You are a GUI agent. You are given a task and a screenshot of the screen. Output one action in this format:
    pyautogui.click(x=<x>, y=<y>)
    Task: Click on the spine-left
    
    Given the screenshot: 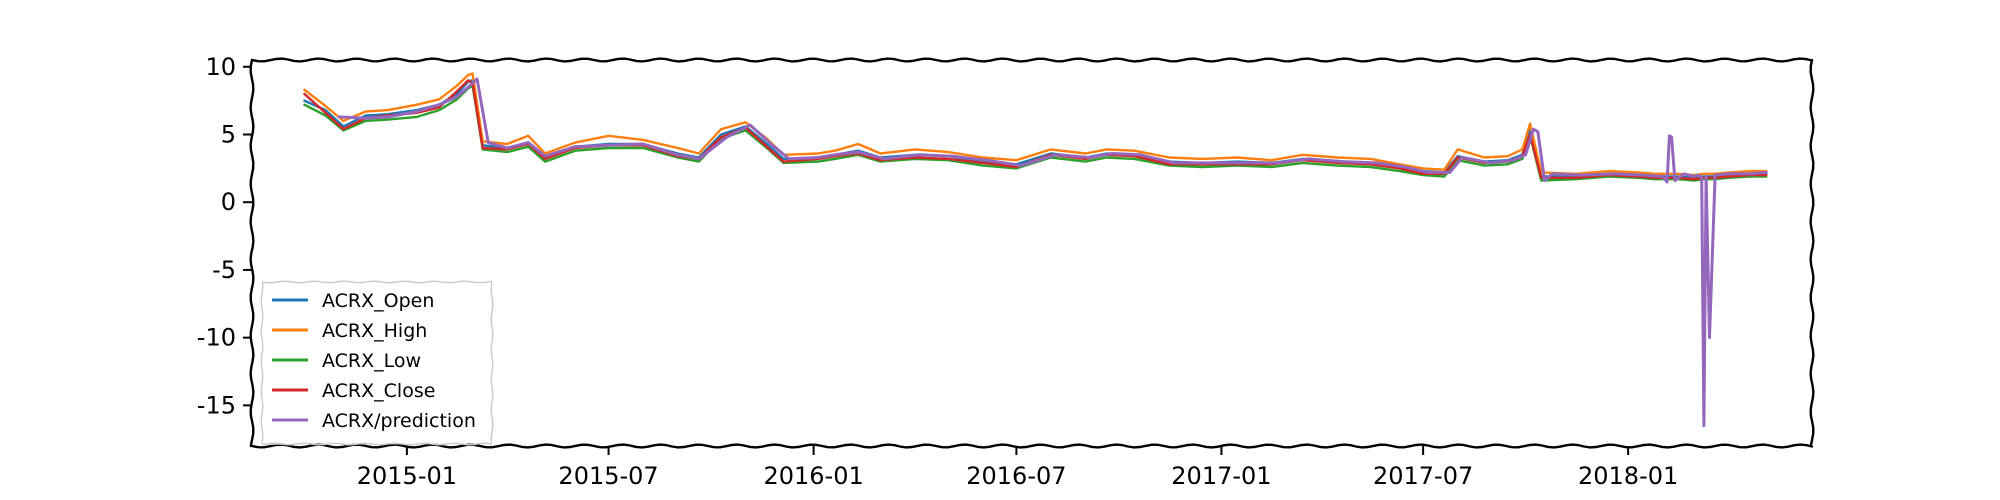 What is the action you would take?
    pyautogui.click(x=252, y=253)
    